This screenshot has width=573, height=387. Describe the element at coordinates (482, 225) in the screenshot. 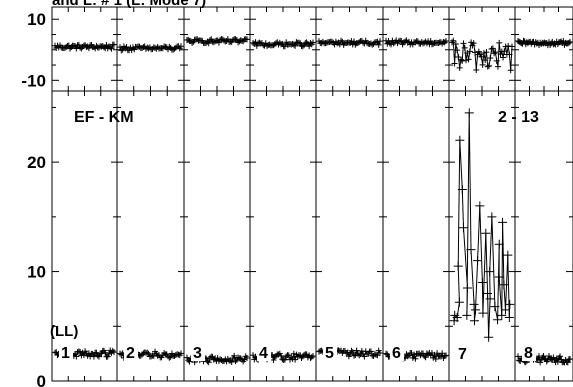

I see `series-line` at that location.